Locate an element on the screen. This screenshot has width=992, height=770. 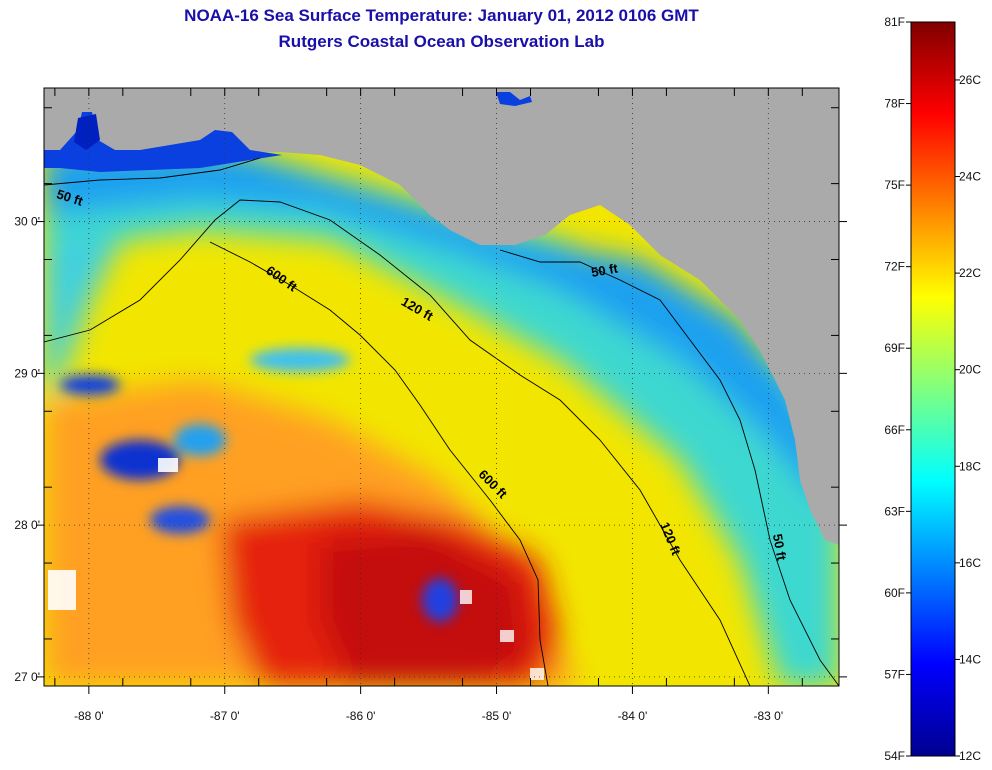
map-subtitle: Rutgers Coastal Ocean Observation Lab is located at coordinates (441, 41).